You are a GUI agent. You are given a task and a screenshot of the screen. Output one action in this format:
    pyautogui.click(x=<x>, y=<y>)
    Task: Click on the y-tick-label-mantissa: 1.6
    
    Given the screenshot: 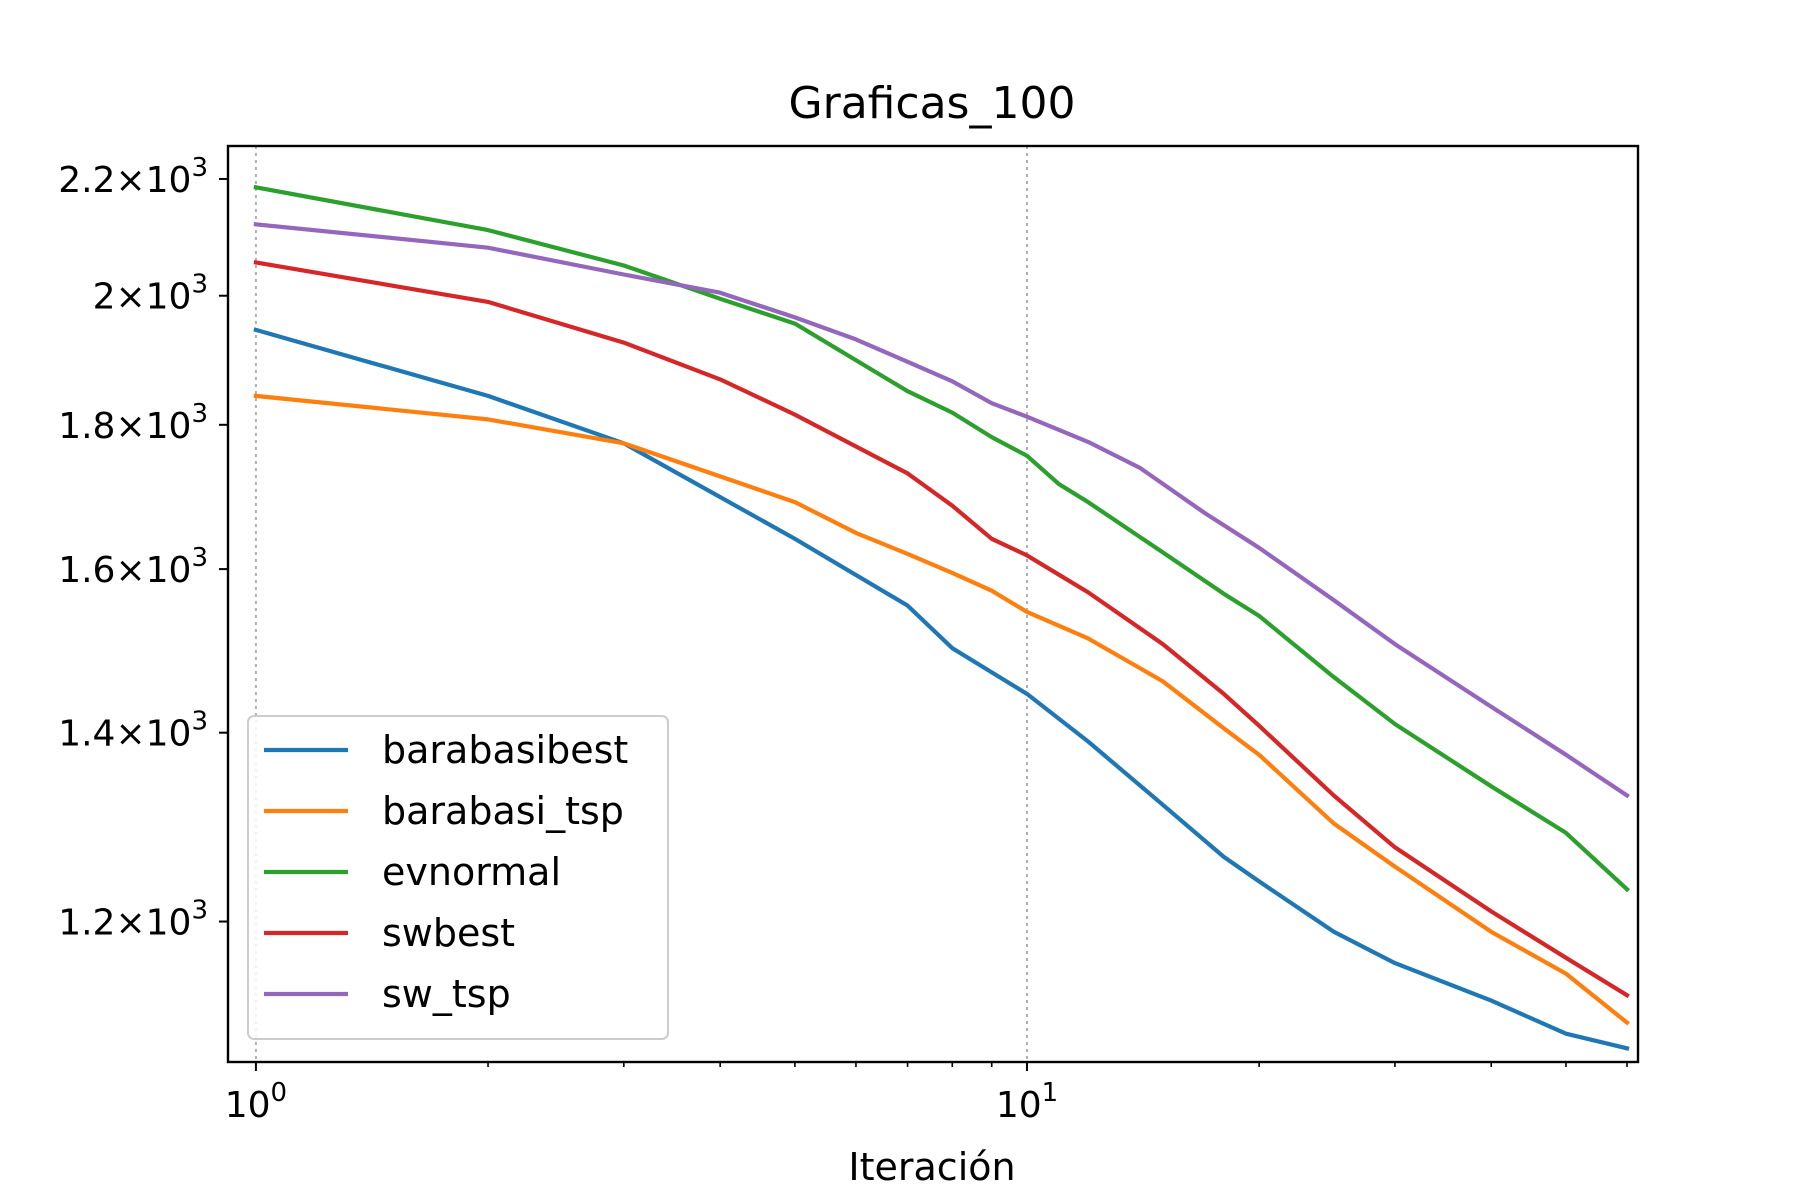 What is the action you would take?
    pyautogui.click(x=86, y=570)
    